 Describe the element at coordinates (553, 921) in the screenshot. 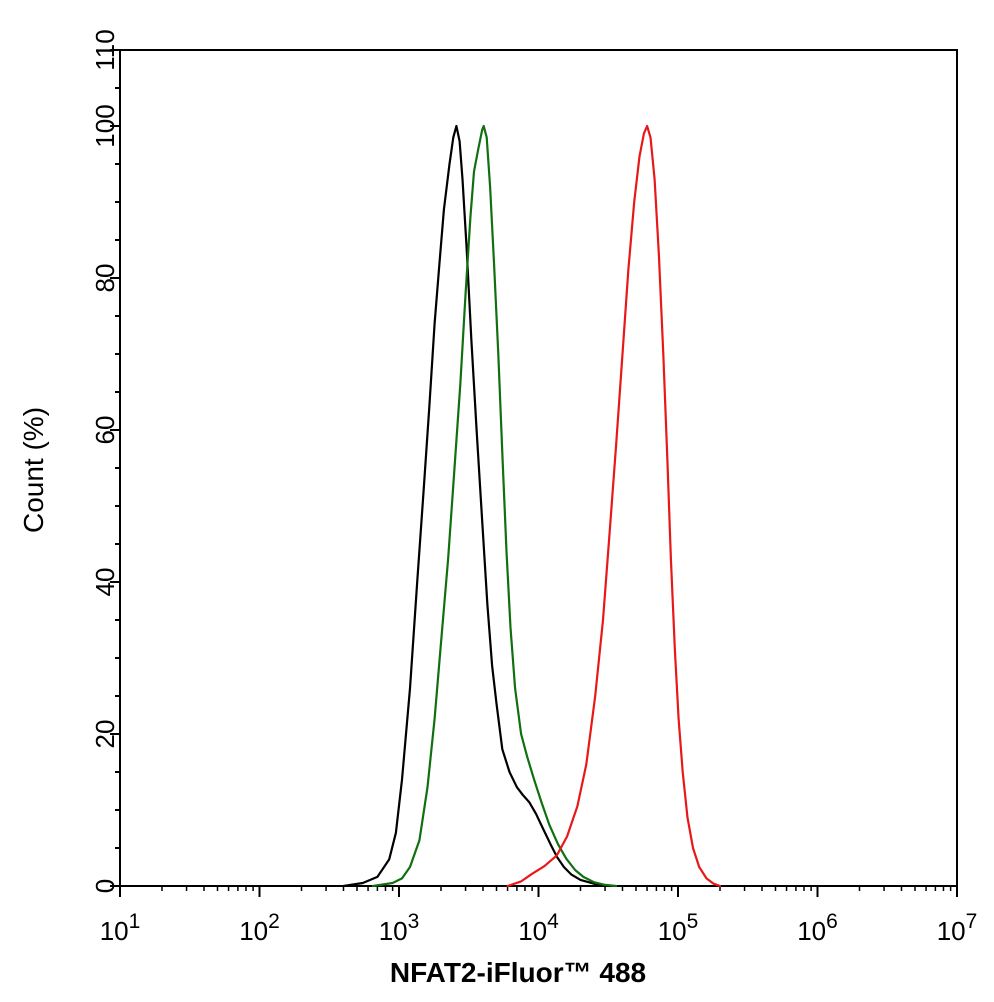

I see `x-tick-exponent: 4` at that location.